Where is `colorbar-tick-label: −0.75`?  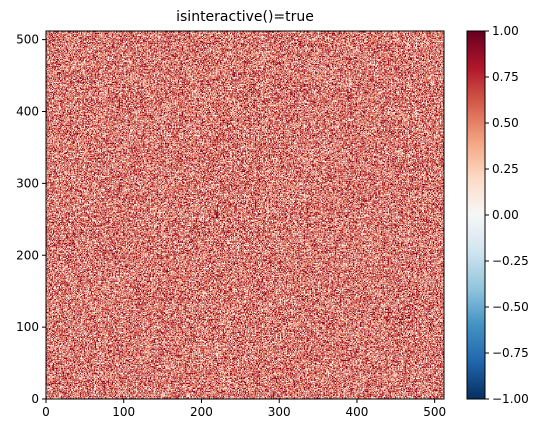 colorbar-tick-label: −0.75 is located at coordinates (510, 353).